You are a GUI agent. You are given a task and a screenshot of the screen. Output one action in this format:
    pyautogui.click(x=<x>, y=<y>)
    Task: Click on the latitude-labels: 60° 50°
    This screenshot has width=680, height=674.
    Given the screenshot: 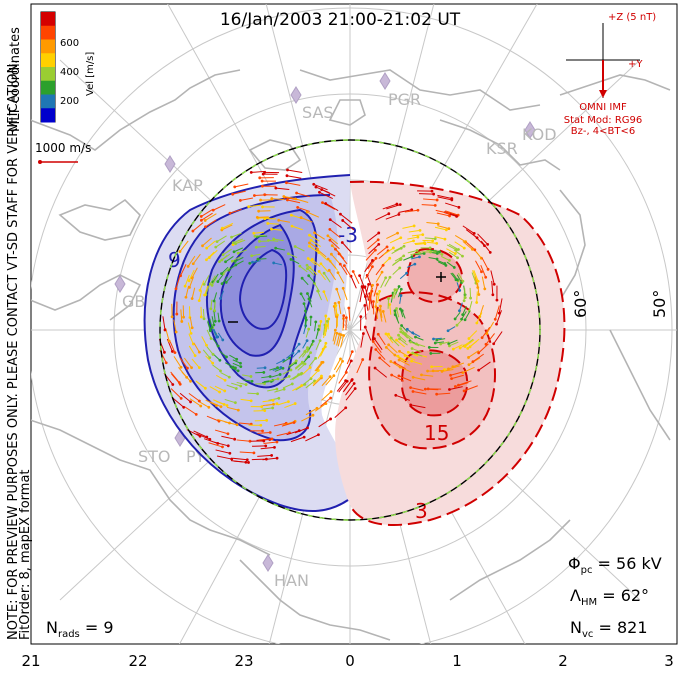 What is the action you would take?
    pyautogui.click(x=620, y=304)
    